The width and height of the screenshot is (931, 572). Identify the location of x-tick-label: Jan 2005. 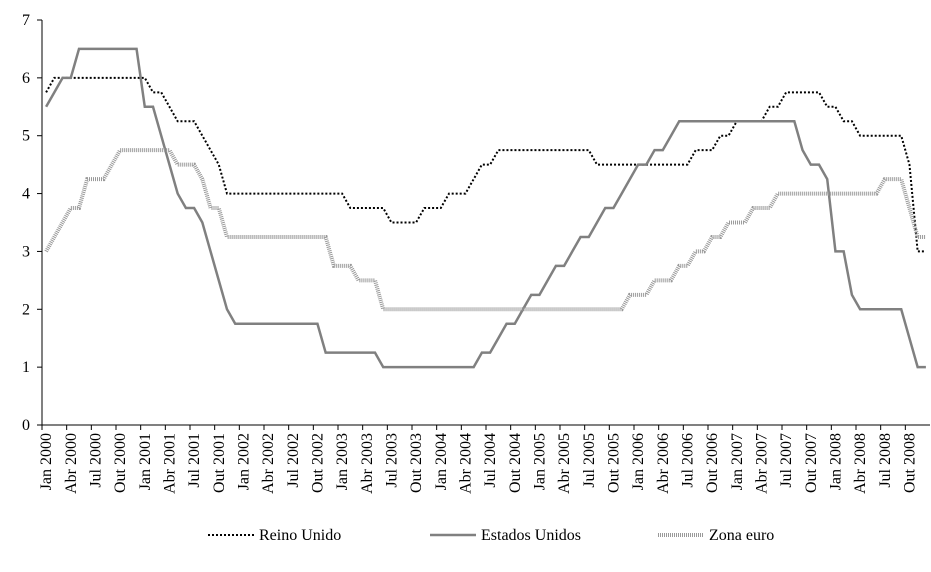
(539, 461).